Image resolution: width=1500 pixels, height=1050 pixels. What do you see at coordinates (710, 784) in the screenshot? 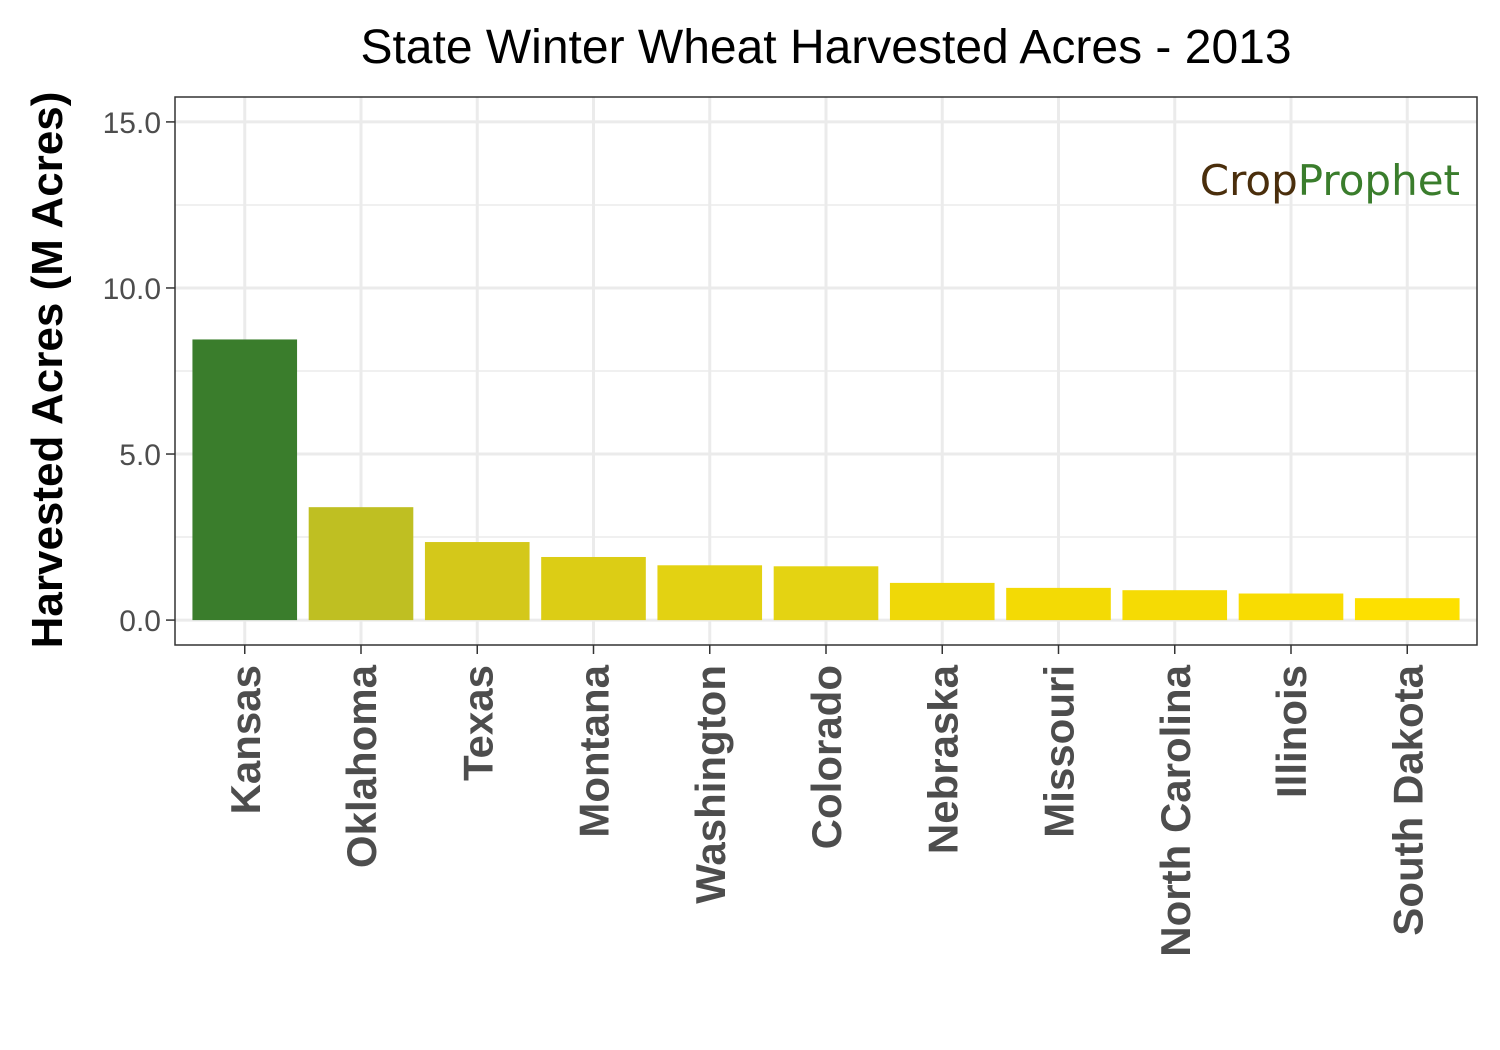
I see `x-tick-label: Washington` at bounding box center [710, 784].